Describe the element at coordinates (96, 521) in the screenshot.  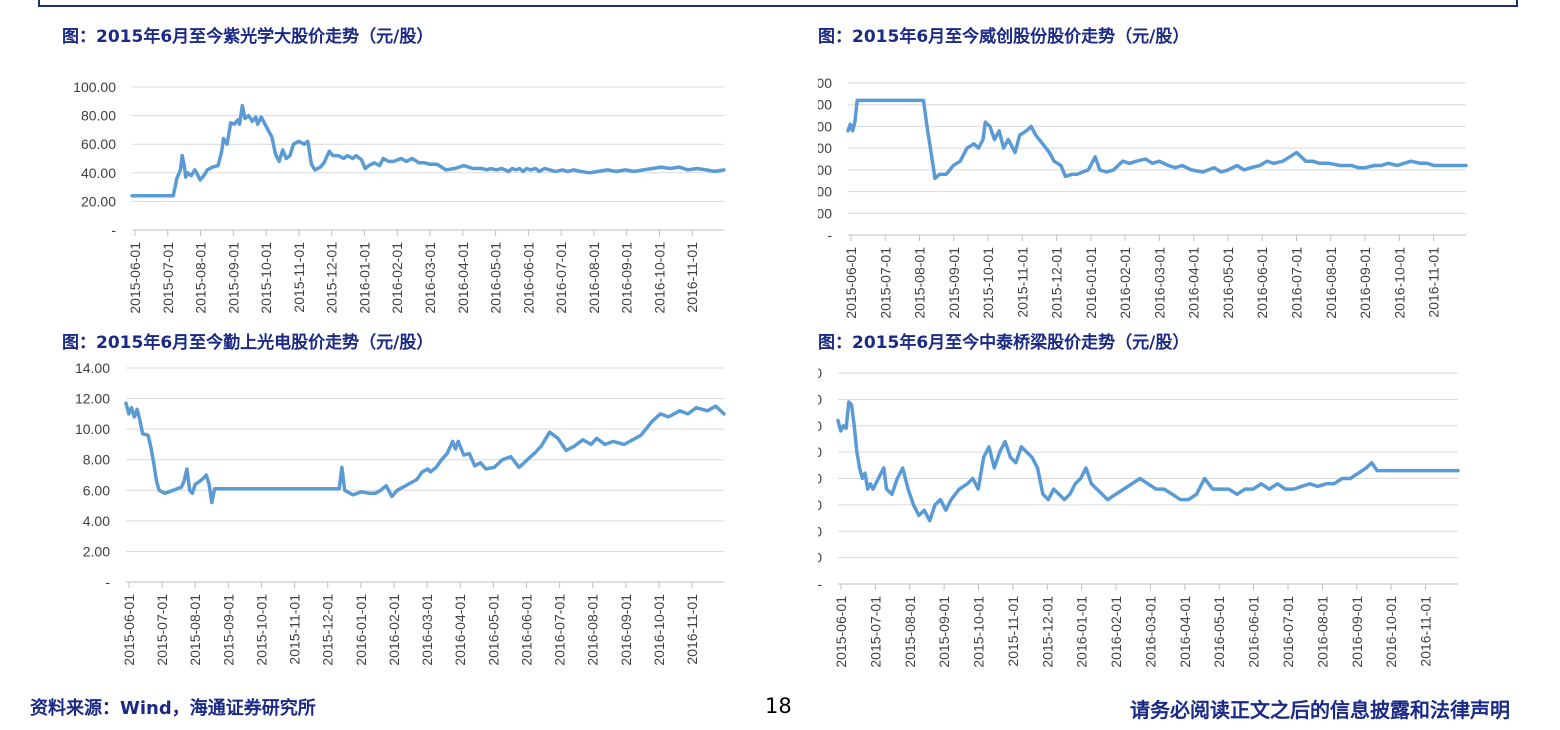
I see `y-tick-label: 4.00` at that location.